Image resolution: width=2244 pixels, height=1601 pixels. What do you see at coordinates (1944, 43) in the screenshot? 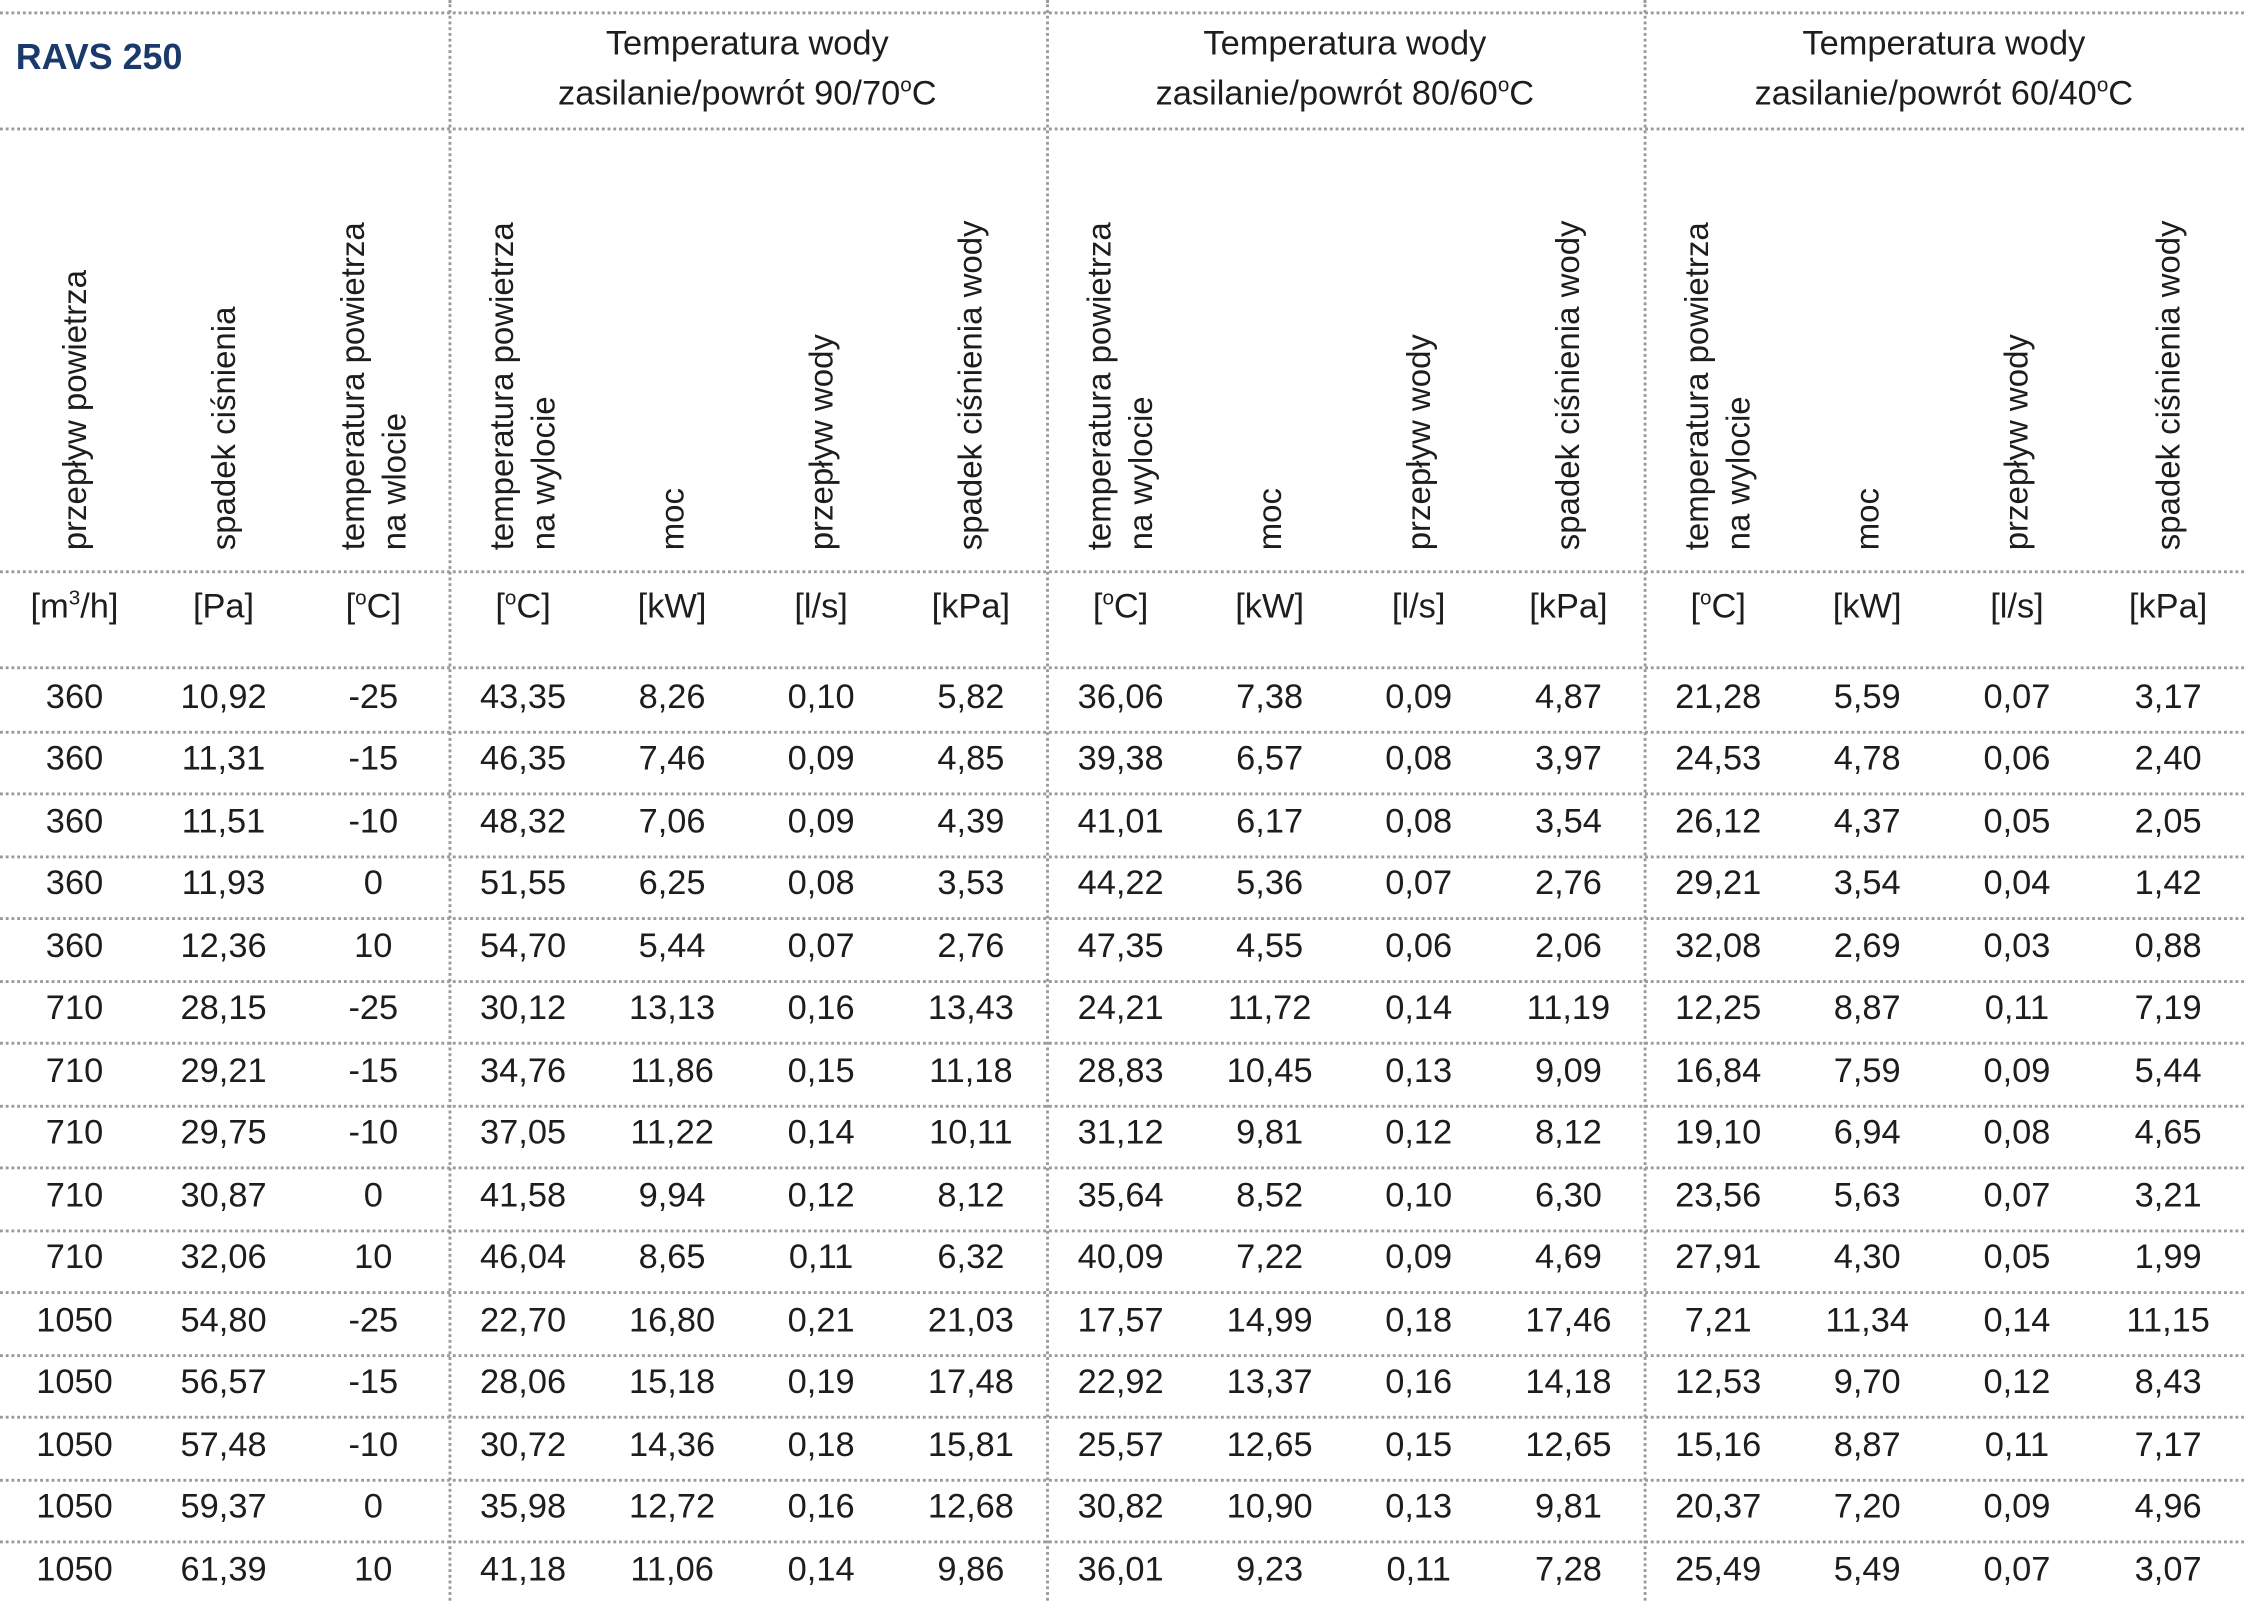
I see `group-header-line1: Temperatura wody` at bounding box center [1944, 43].